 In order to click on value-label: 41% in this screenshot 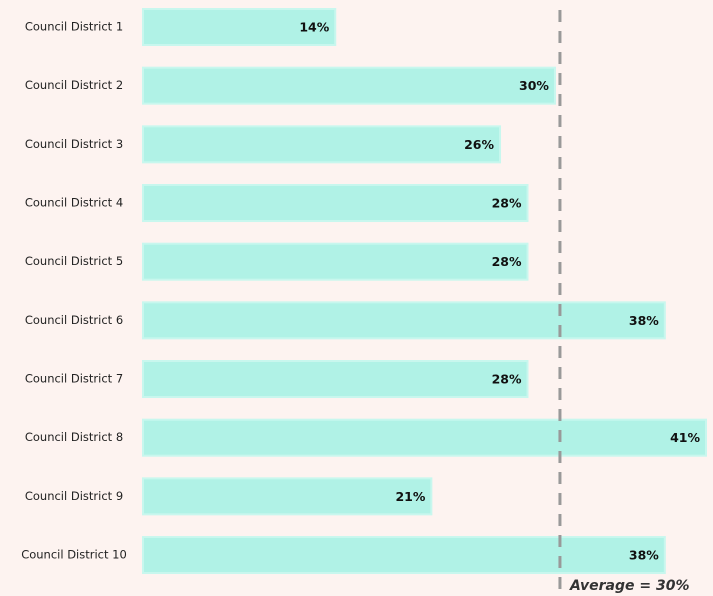, I will do `click(685, 437)`.